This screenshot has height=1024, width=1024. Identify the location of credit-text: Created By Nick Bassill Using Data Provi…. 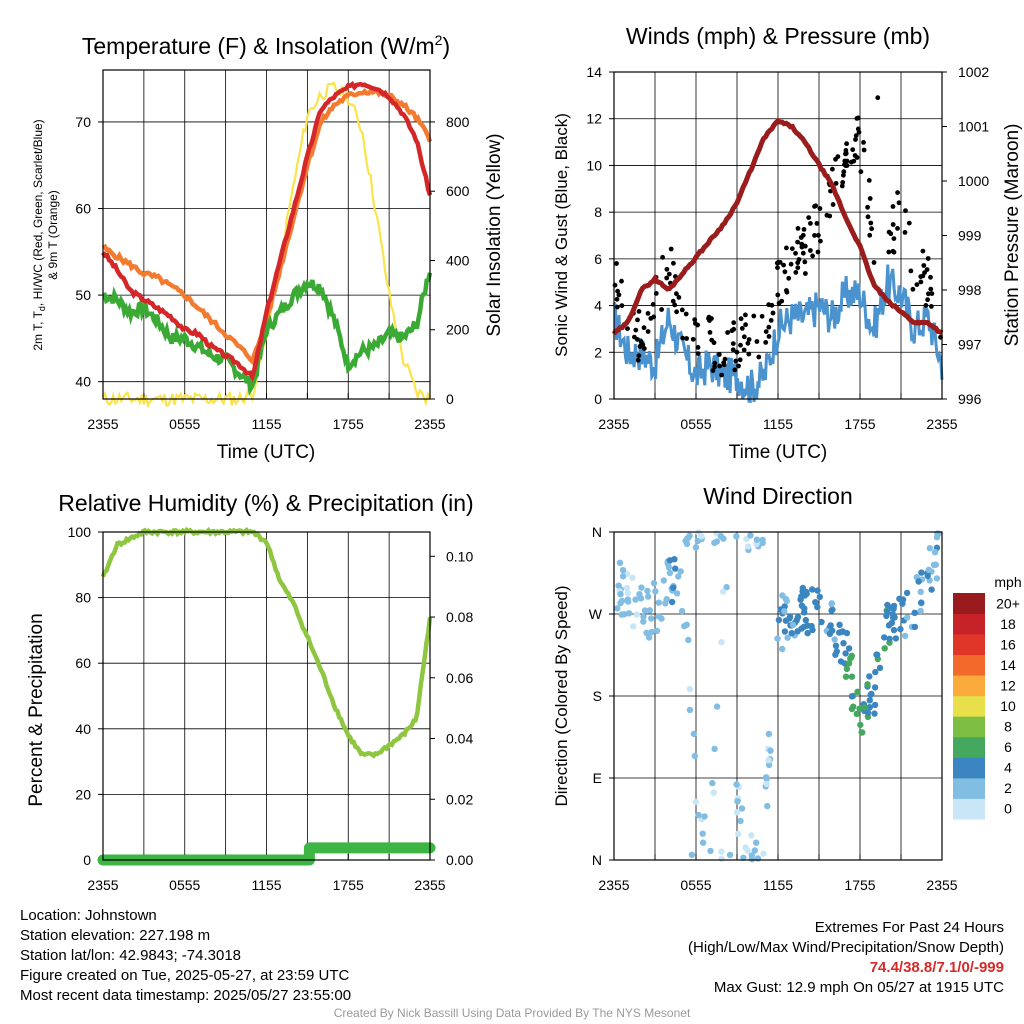
(512, 1013).